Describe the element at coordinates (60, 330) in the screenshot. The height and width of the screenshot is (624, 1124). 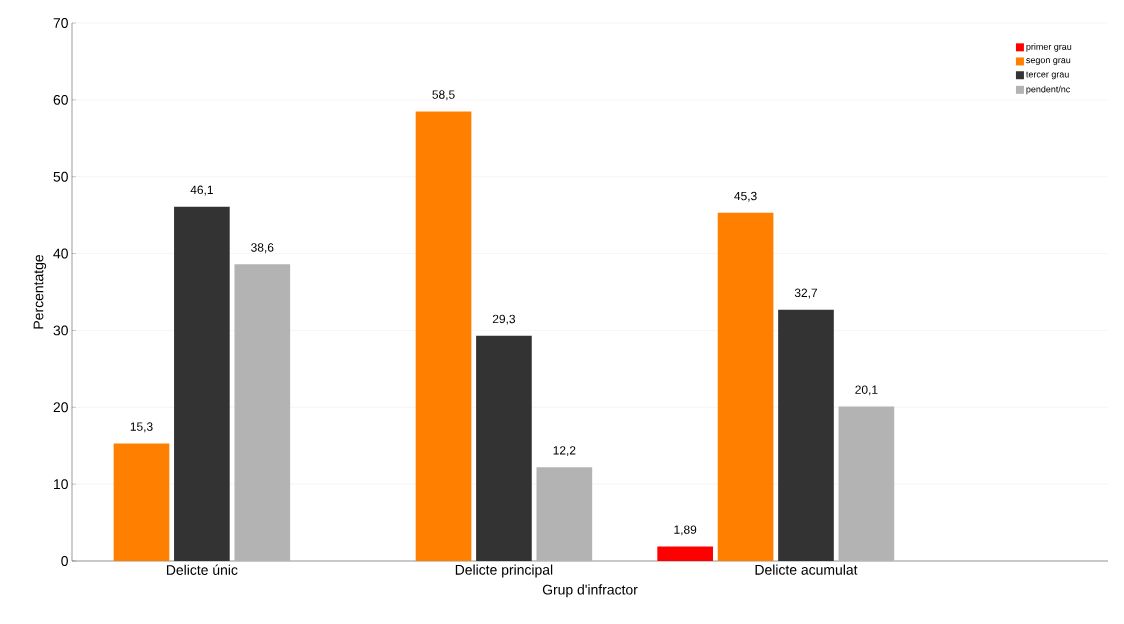
I see `y-tick-label: 30` at that location.